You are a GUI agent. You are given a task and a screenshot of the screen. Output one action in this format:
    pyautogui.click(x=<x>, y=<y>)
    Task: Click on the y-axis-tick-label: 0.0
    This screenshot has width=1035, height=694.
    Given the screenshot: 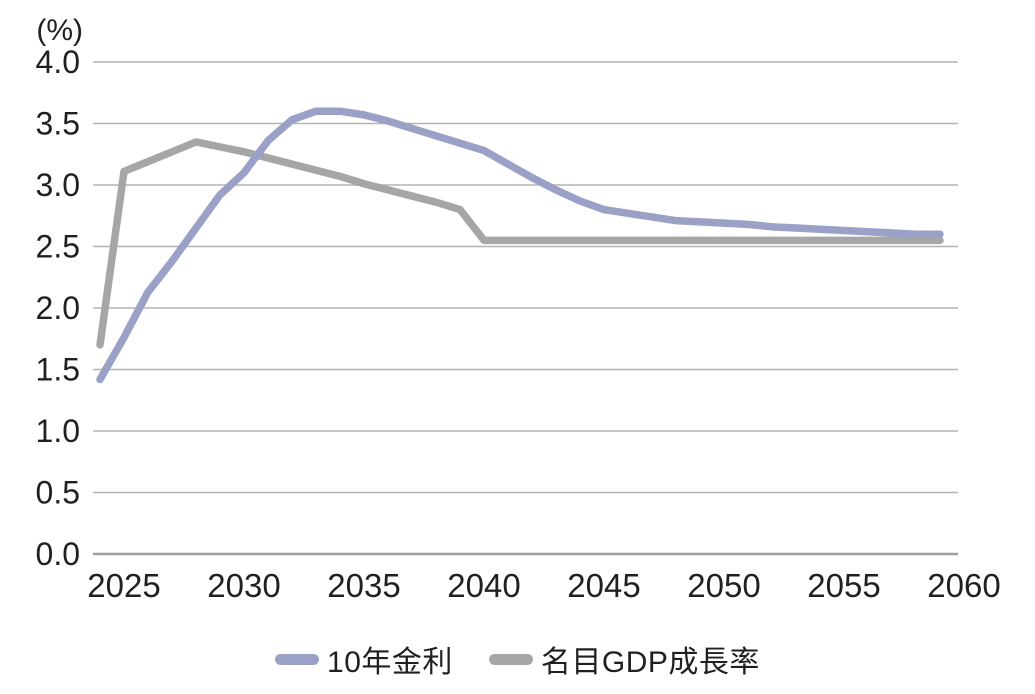 What is the action you would take?
    pyautogui.click(x=58, y=554)
    